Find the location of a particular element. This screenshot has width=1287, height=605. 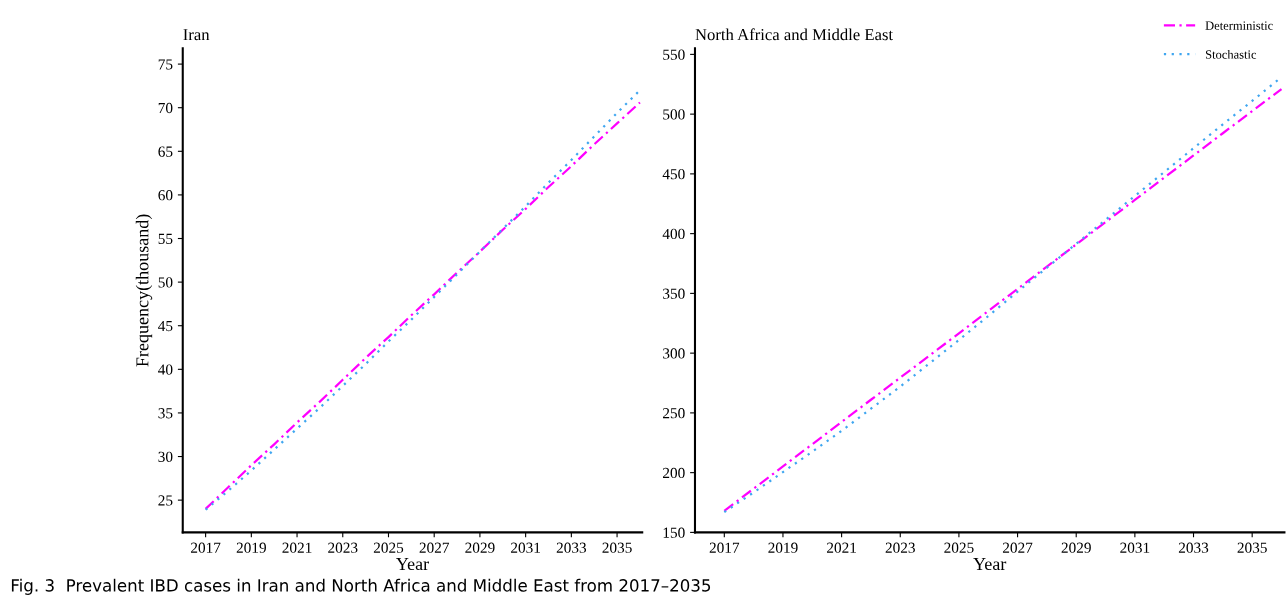

chart-title: Iran is located at coordinates (196, 35).